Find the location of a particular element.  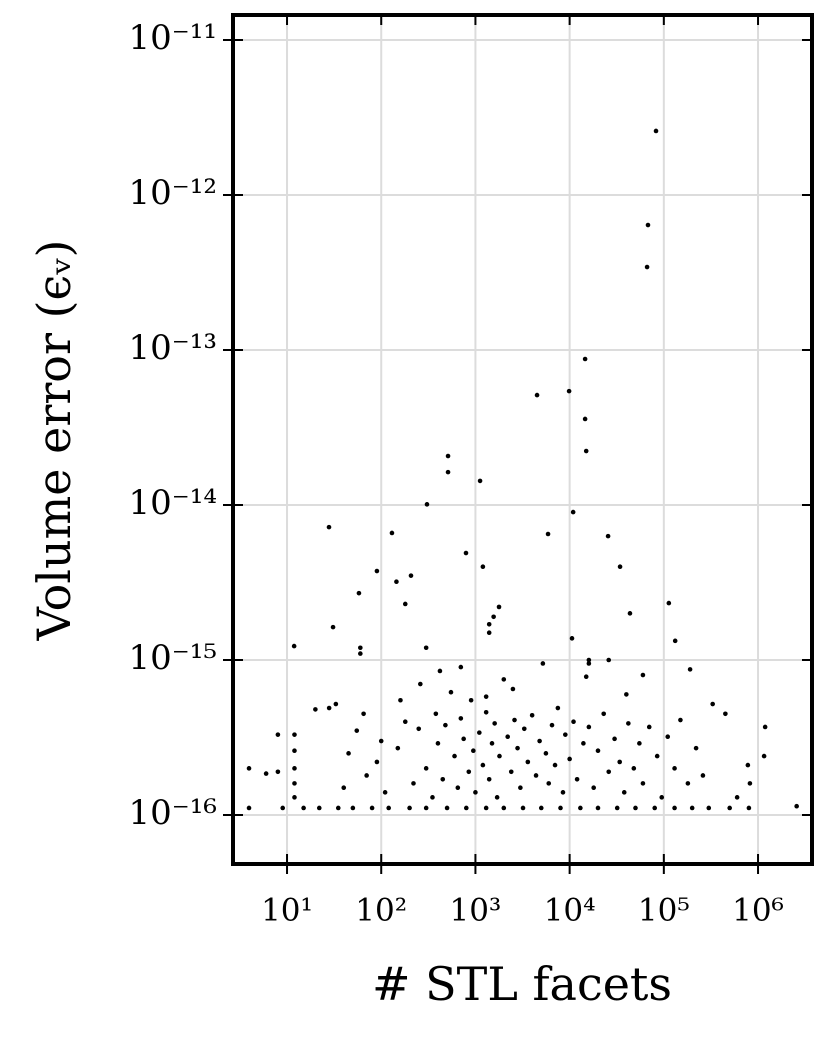

x-tick-label: 10³ is located at coordinates (475, 911).